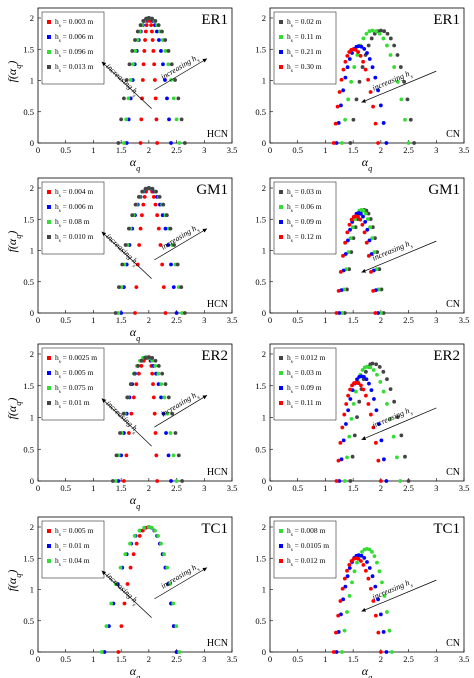 This screenshot has width=474, height=678. I want to click on legend-entry: hs = 0.013 m, so click(74, 68).